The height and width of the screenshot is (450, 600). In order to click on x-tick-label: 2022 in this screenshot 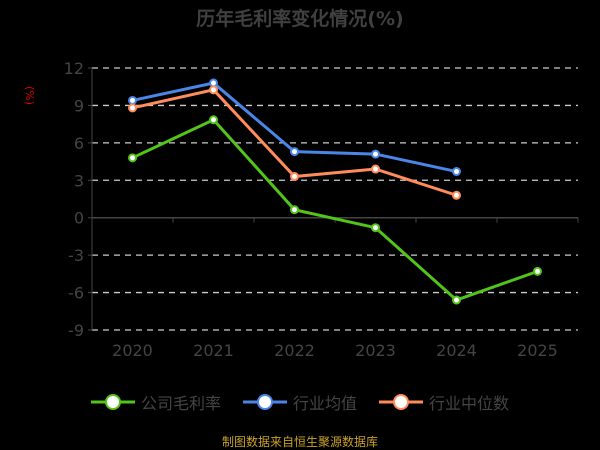, I will do `click(294, 350)`.